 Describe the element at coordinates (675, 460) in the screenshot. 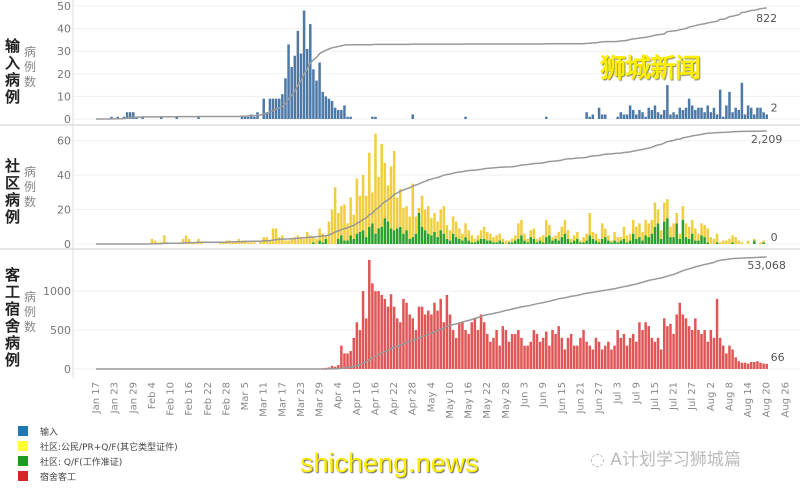

I see `watermark-account-text: A计划学习狮城篇` at that location.